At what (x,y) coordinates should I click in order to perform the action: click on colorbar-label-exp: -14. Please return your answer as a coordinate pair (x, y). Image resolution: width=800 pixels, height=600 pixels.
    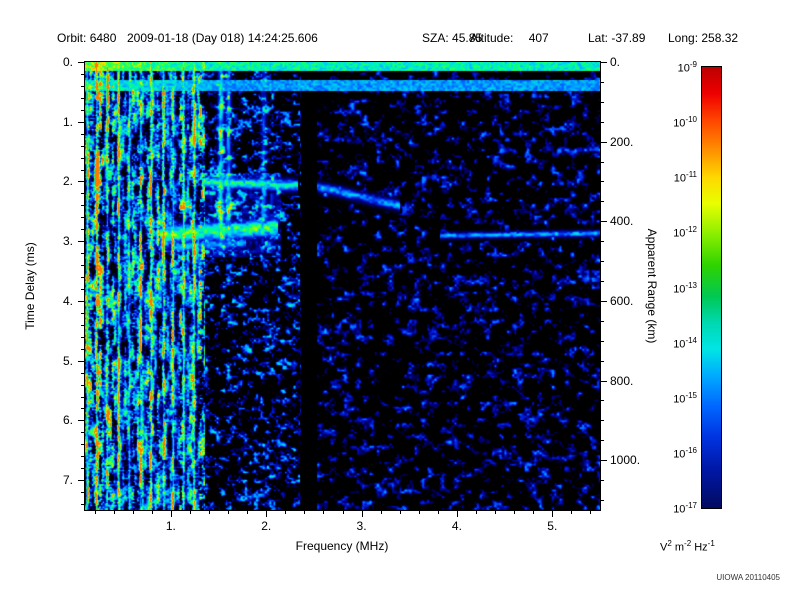
    Looking at the image, I should click on (691, 340).